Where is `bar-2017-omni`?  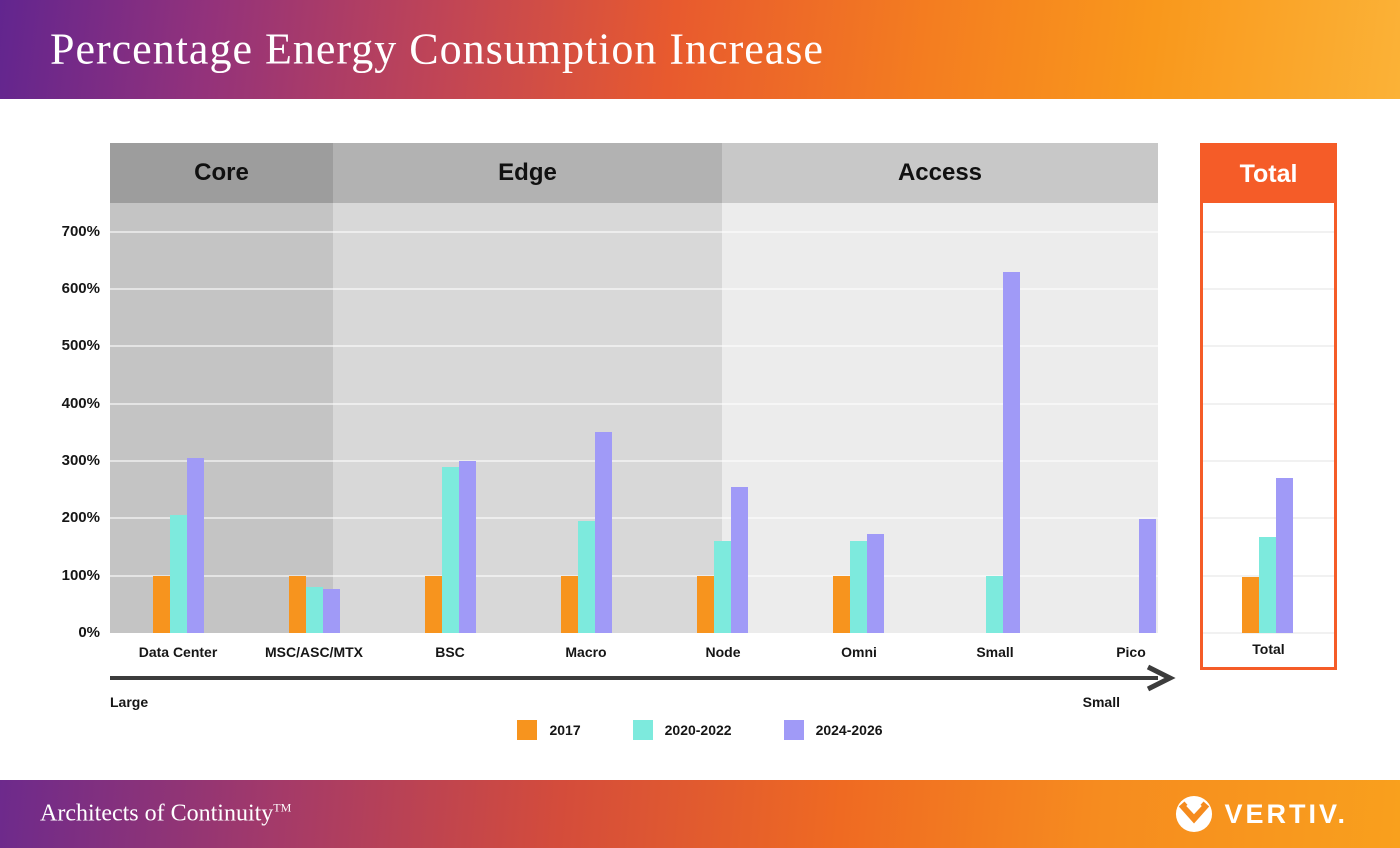 bar-2017-omni is located at coordinates (841, 604).